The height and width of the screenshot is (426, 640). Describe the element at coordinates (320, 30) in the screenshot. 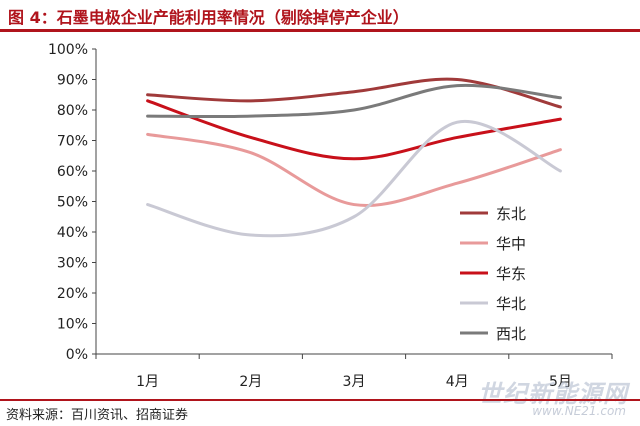

I see `title-divider` at that location.